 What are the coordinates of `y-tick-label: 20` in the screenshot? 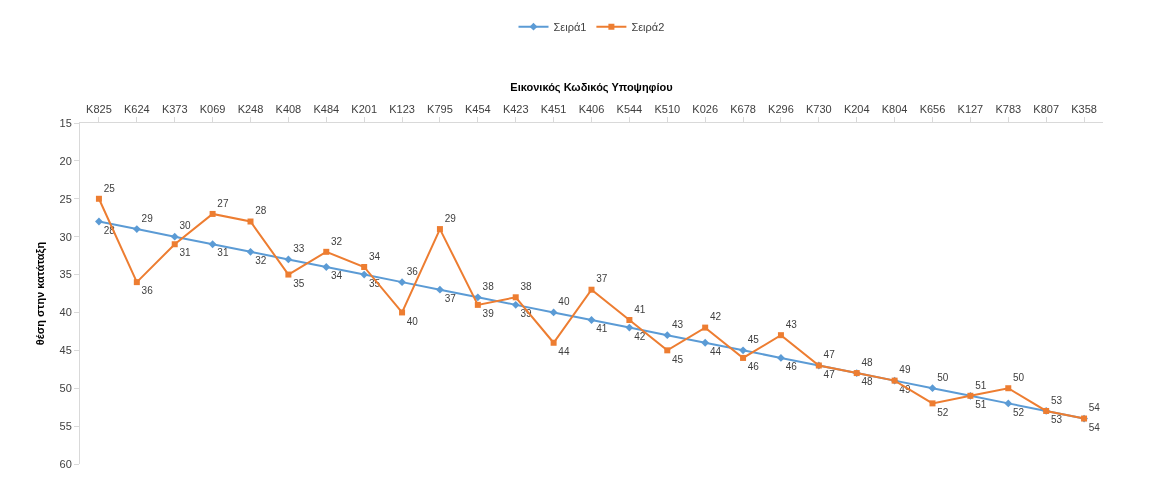 It's located at (65, 160).